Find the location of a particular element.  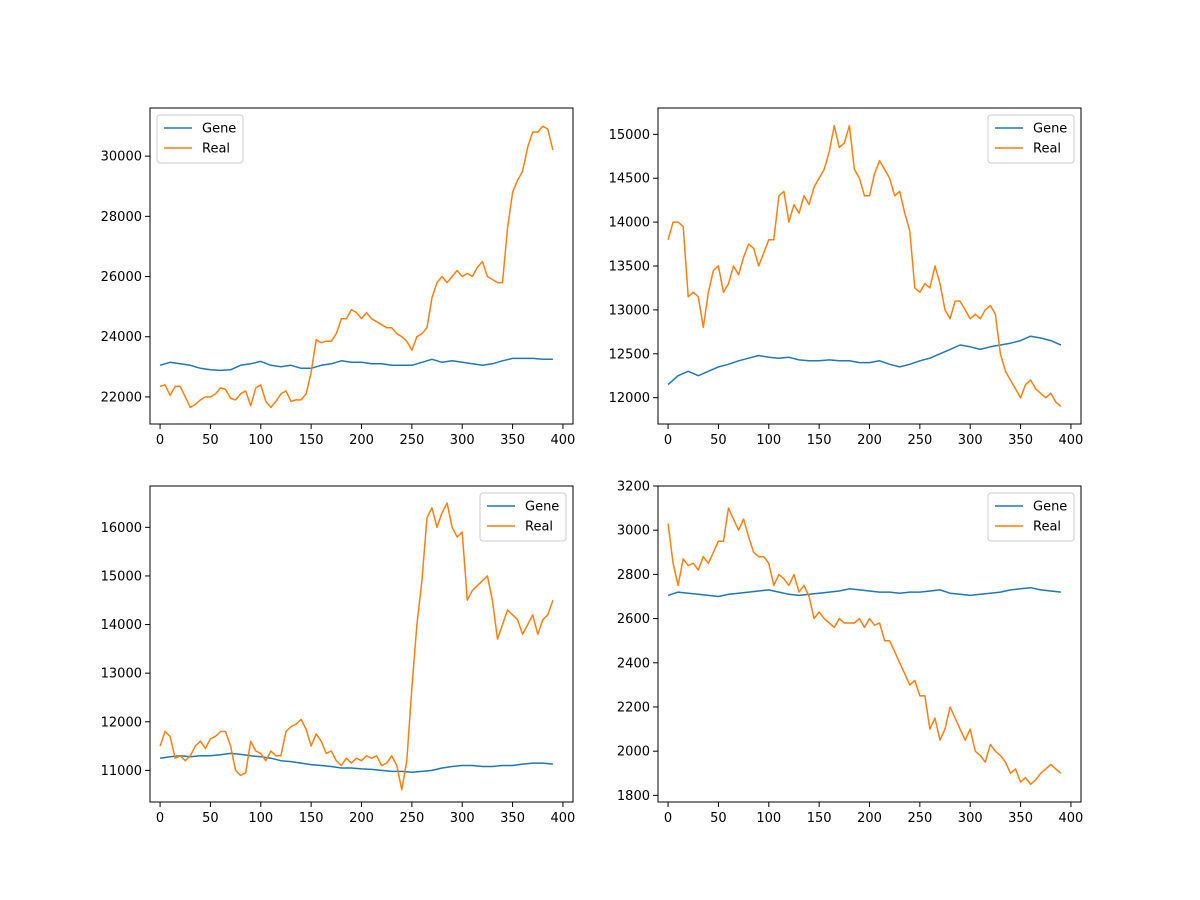

y-tick-label: 3200 is located at coordinates (633, 487).